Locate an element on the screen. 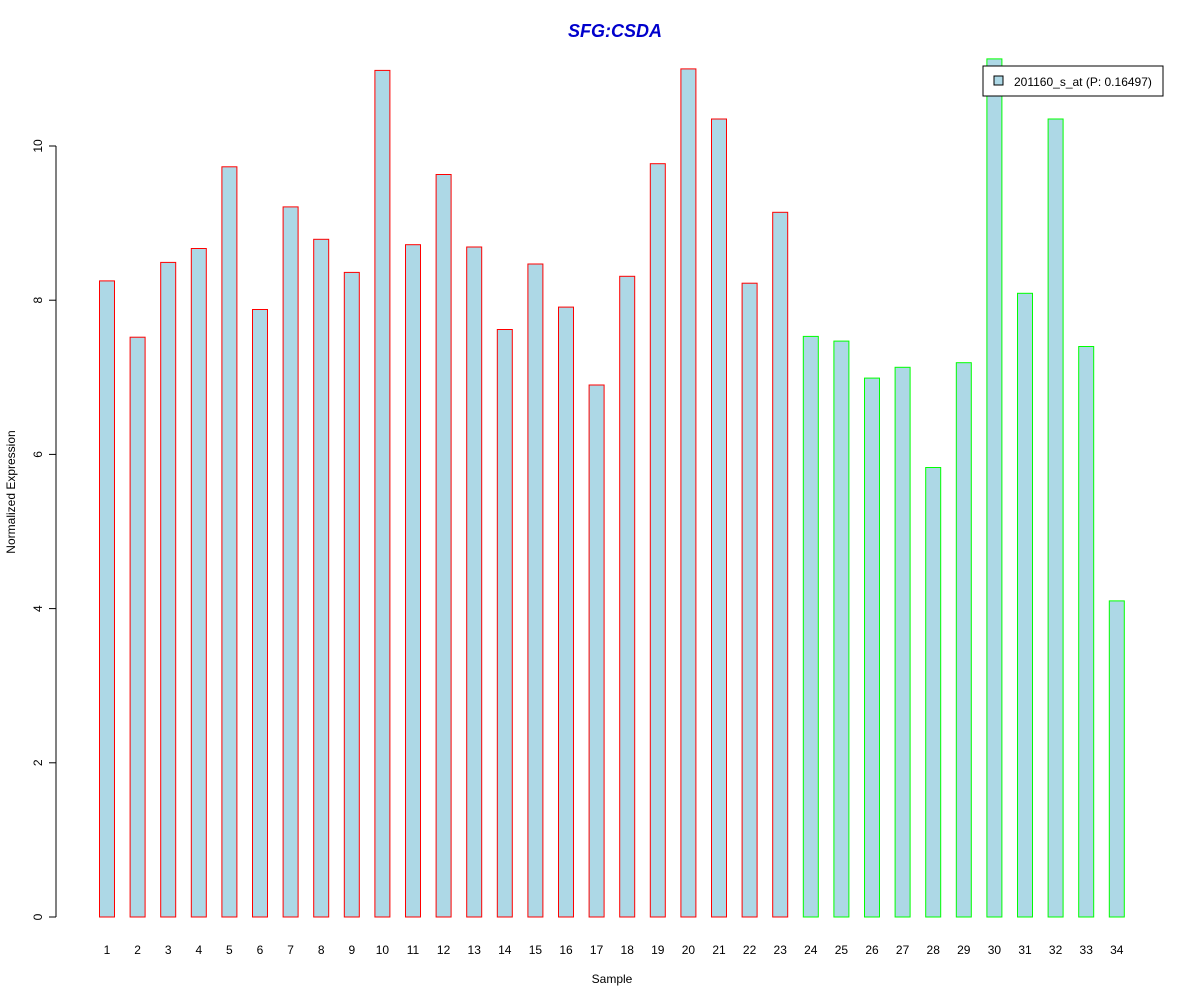 The width and height of the screenshot is (1200, 1000). x-tick-label: 1 is located at coordinates (107, 950).